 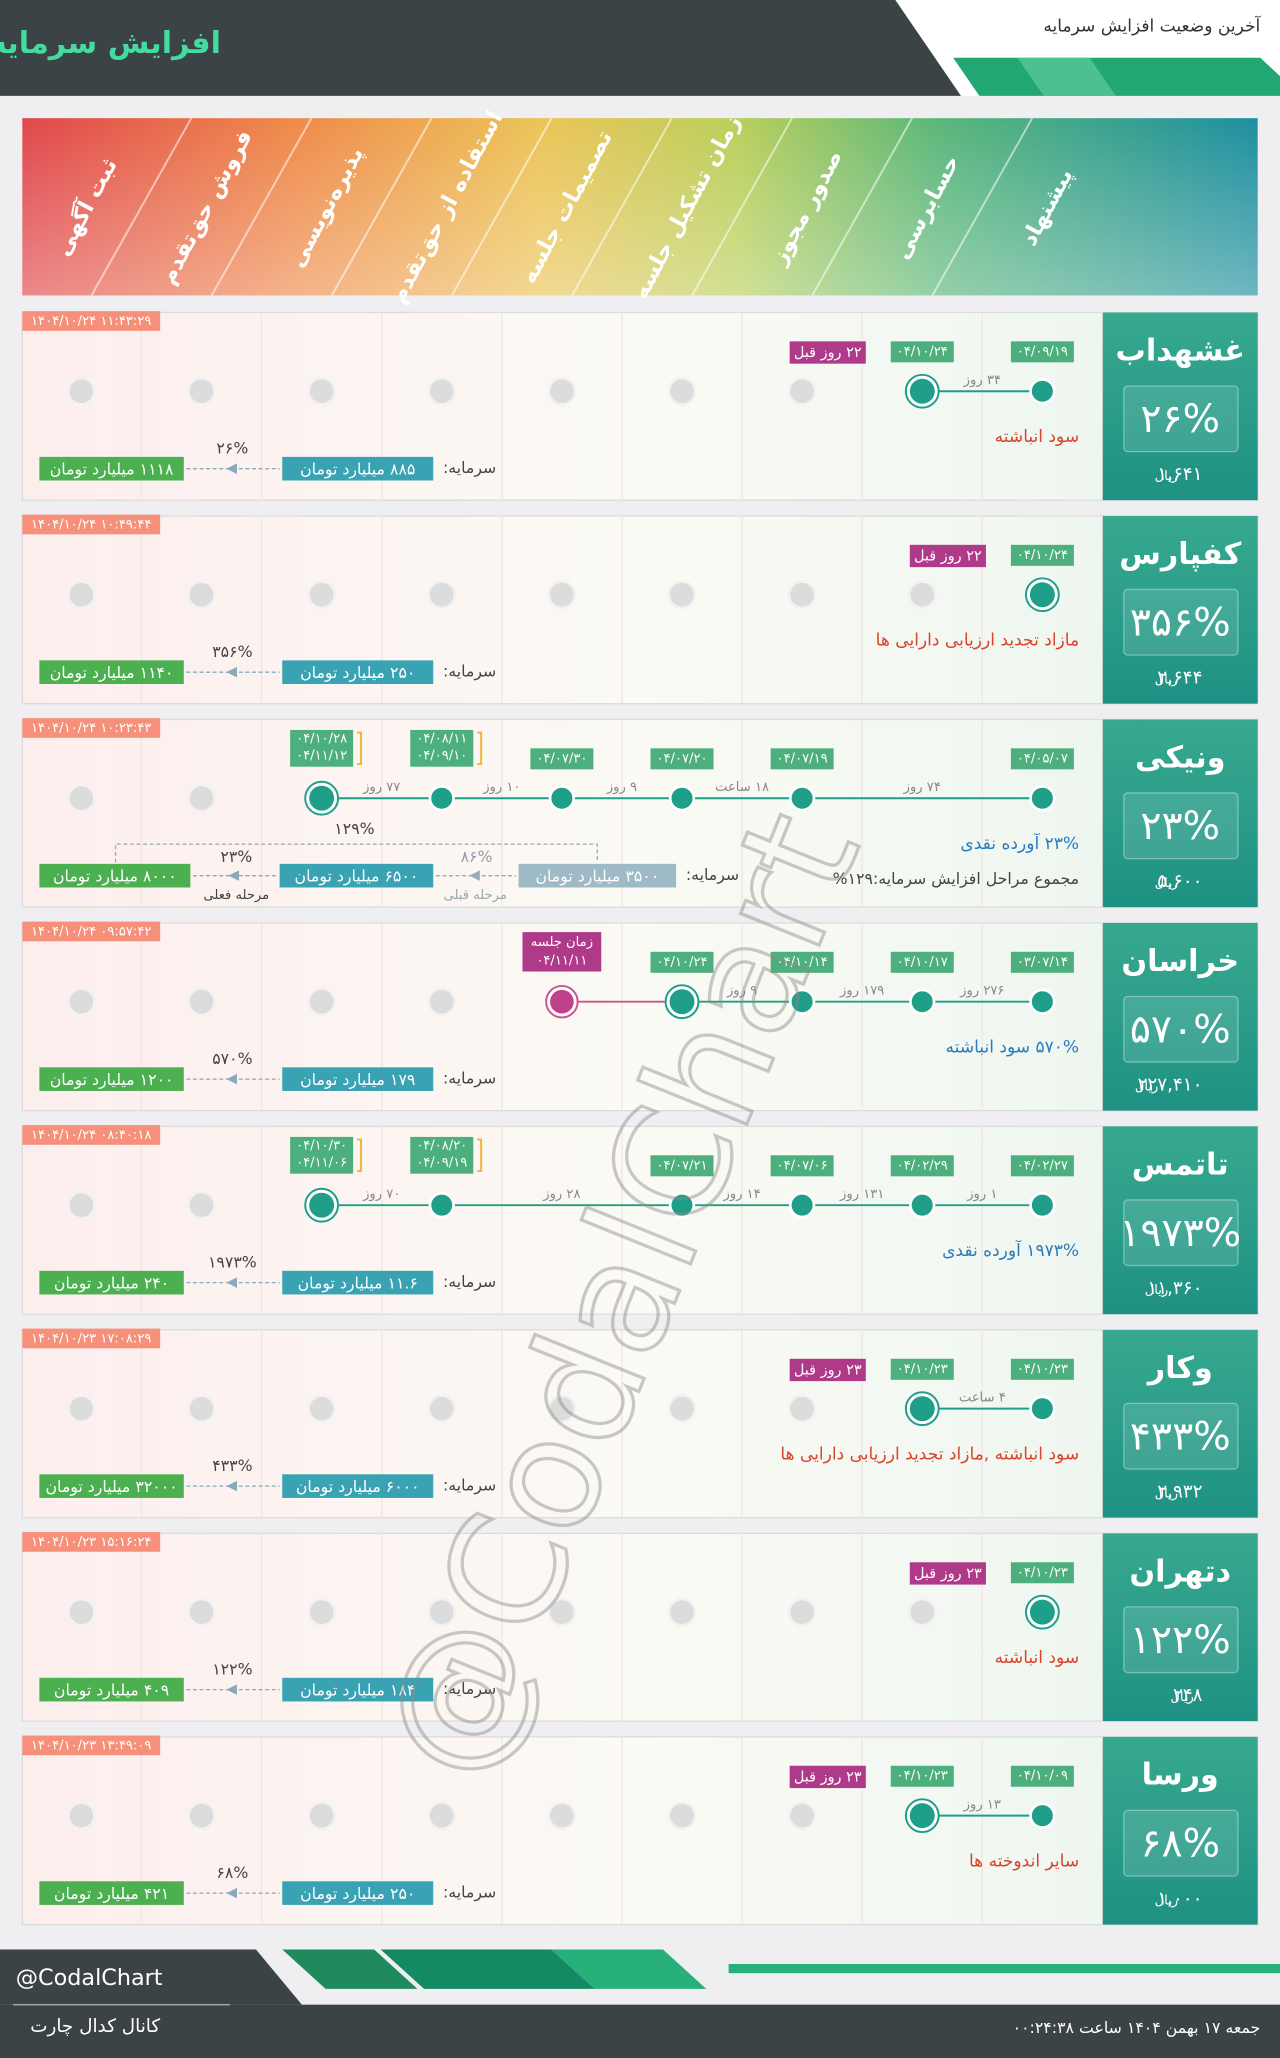 I want to click on timestamp: ۱۴۰۴/۱۰/۲۳ ۱۵:۱۶:۲۴, so click(x=91, y=1542).